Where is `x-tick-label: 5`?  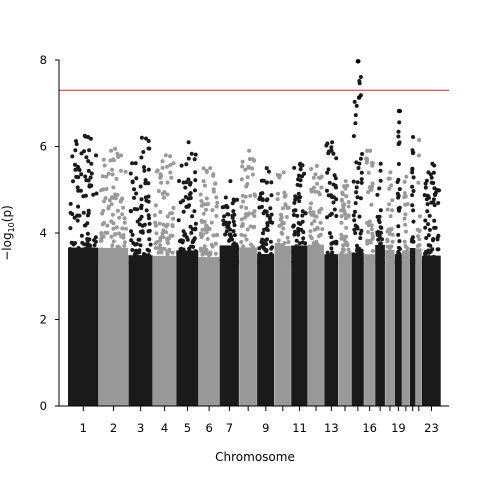 x-tick-label: 5 is located at coordinates (187, 428).